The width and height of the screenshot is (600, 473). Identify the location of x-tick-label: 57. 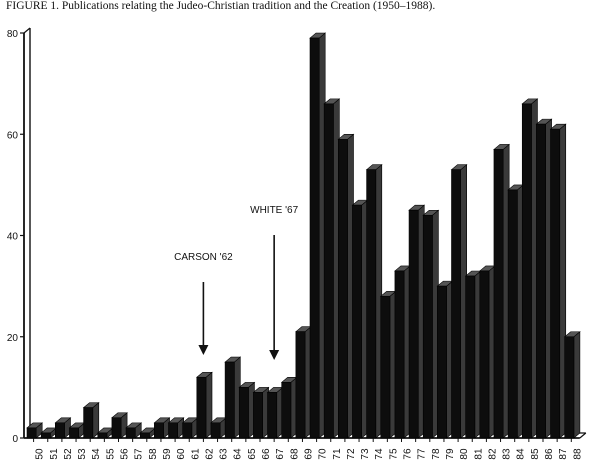
(139, 454).